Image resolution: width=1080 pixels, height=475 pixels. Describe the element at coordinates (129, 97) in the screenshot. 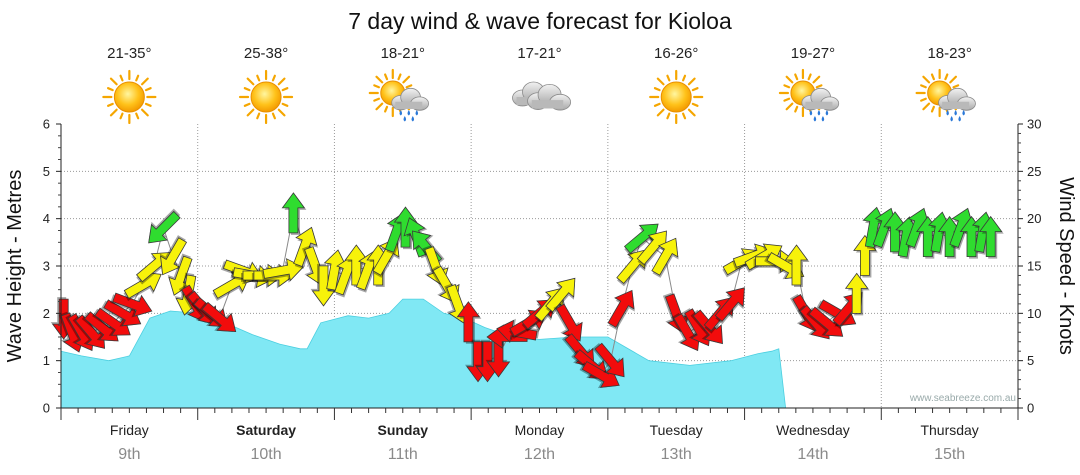

I see `sunny-icon` at that location.